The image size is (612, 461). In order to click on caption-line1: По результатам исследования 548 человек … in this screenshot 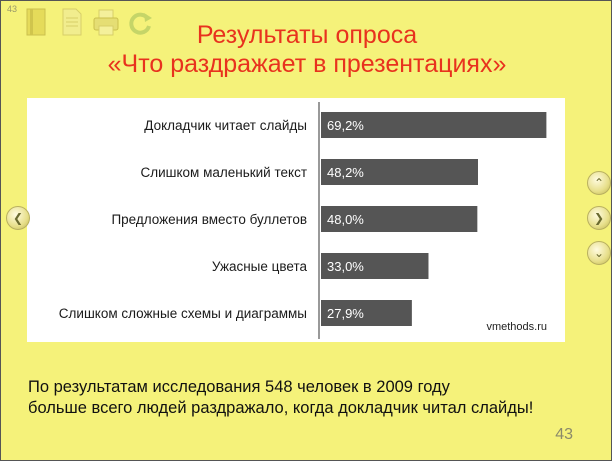, I will do `click(239, 387)`.